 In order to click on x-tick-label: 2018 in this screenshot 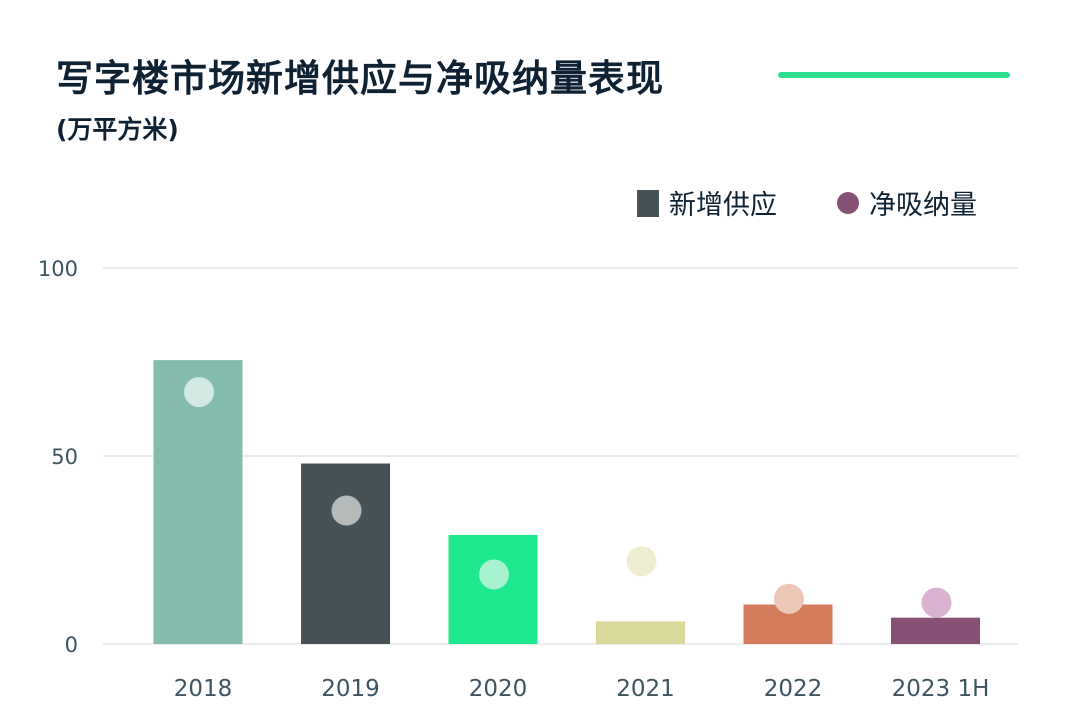, I will do `click(203, 689)`.